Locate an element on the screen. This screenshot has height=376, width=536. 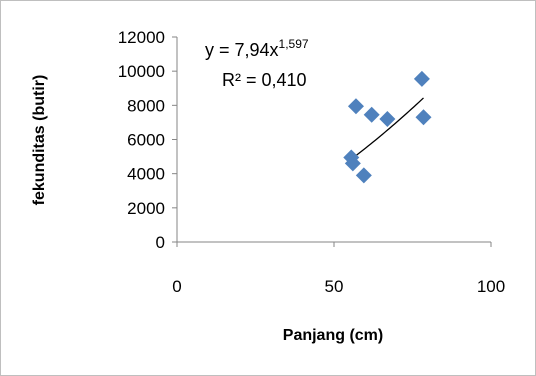
y-tick-label: 0 is located at coordinates (160, 242).